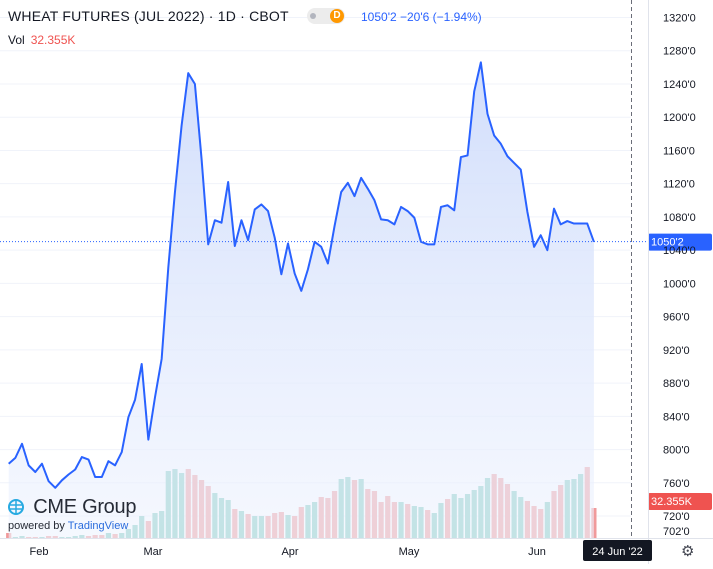 The image size is (713, 569). Describe the element at coordinates (679, 185) in the screenshot. I see `y-tick-label-5: 1120'0` at that location.